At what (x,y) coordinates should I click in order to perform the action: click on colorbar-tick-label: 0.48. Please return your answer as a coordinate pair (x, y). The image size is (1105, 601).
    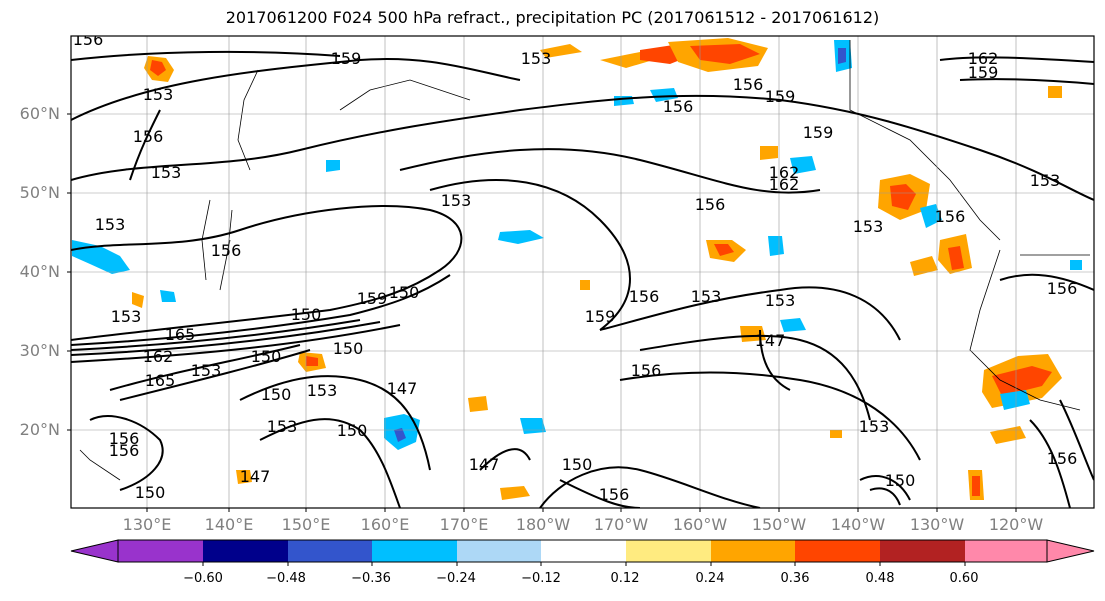
    Looking at the image, I should click on (880, 578).